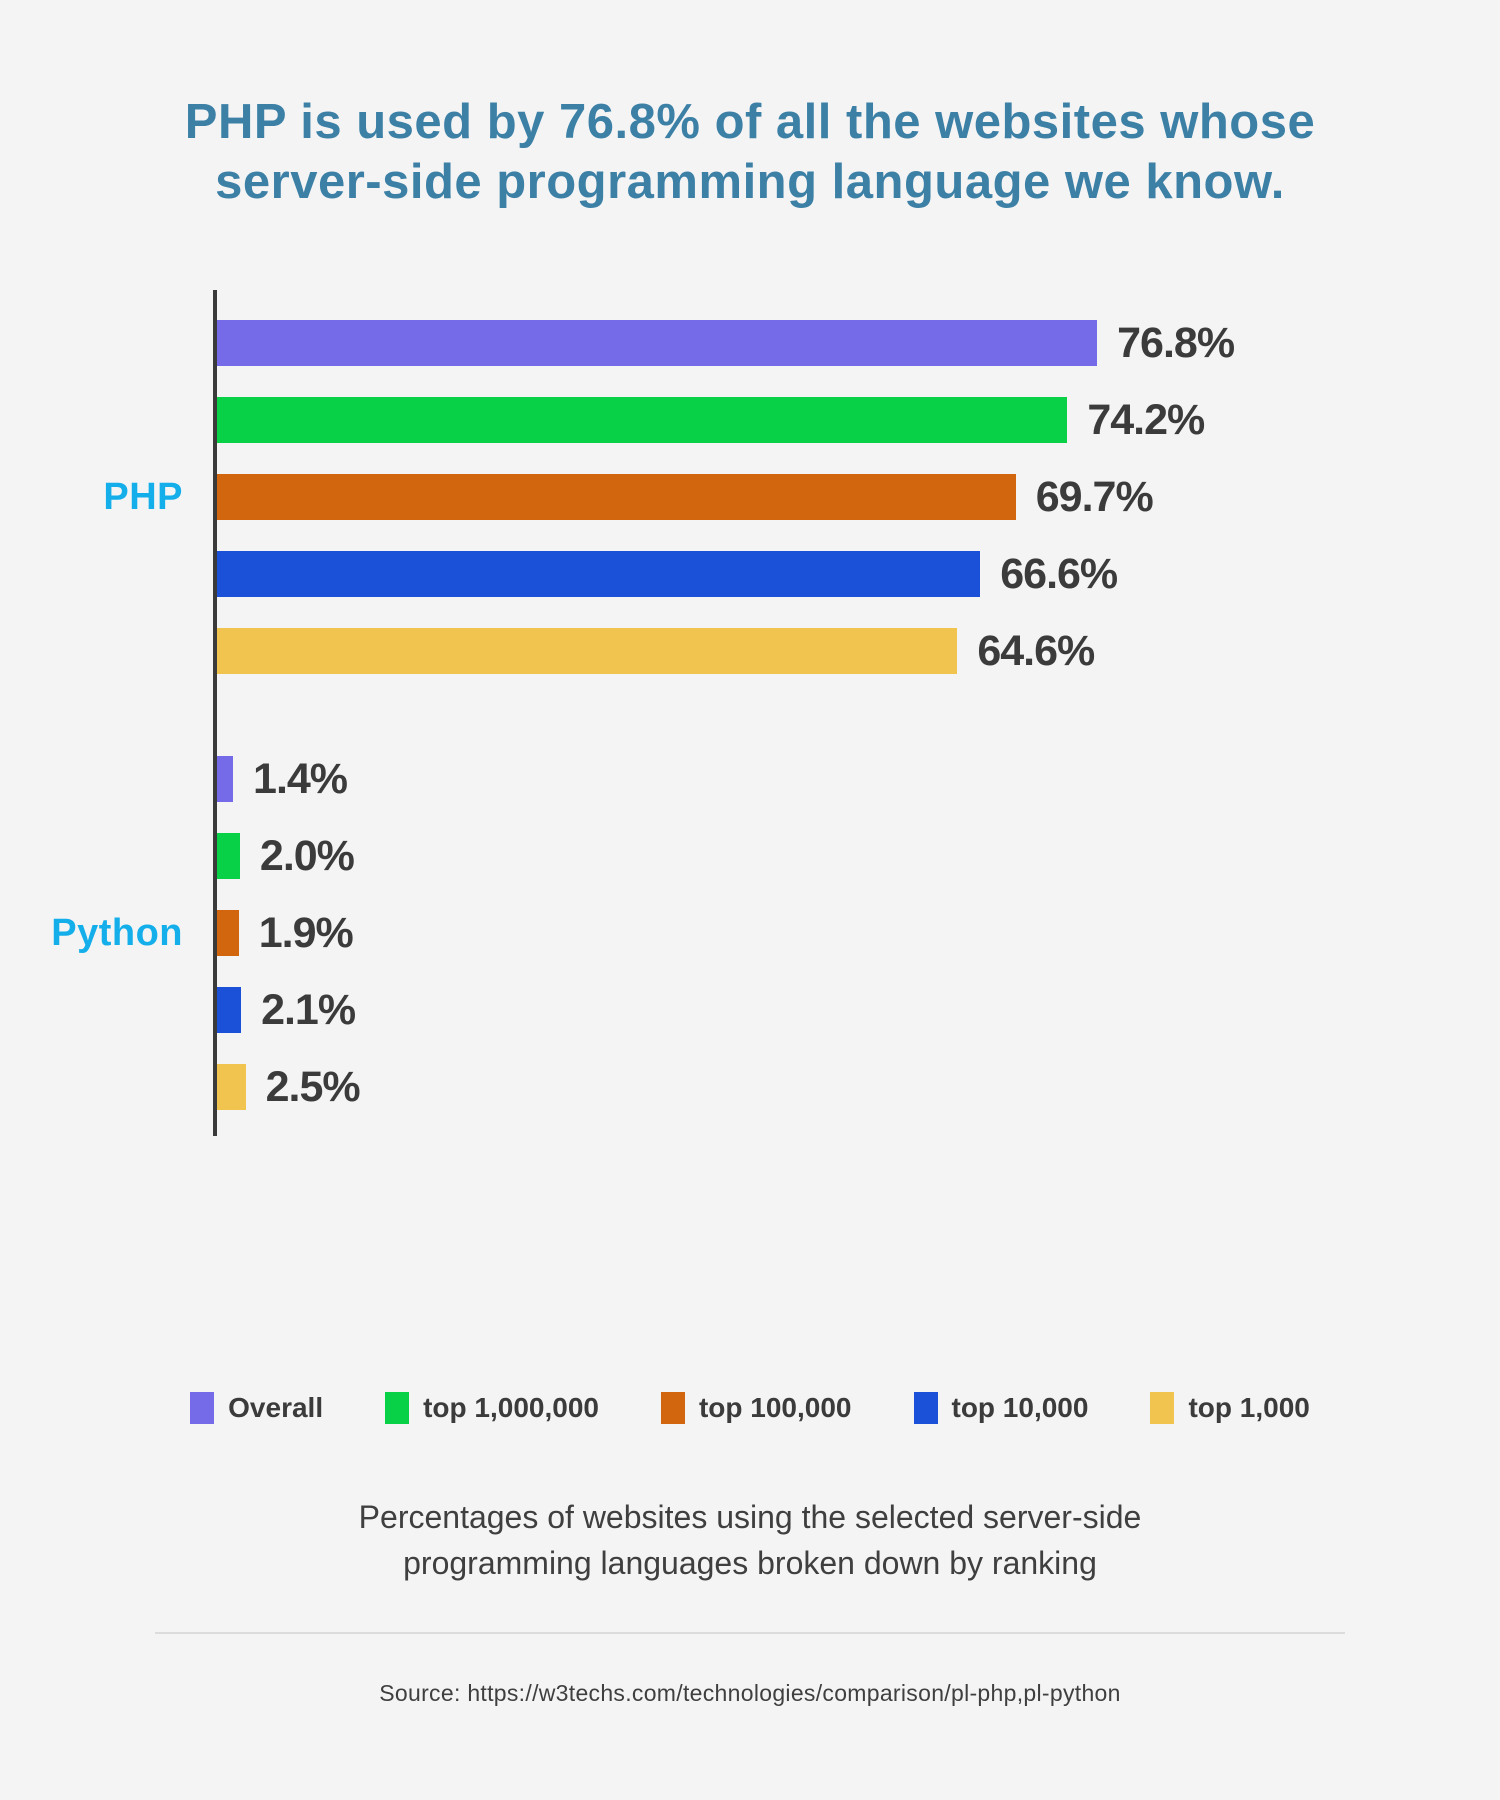  Describe the element at coordinates (1036, 650) in the screenshot. I see `bar-value-label: 64.6%` at that location.